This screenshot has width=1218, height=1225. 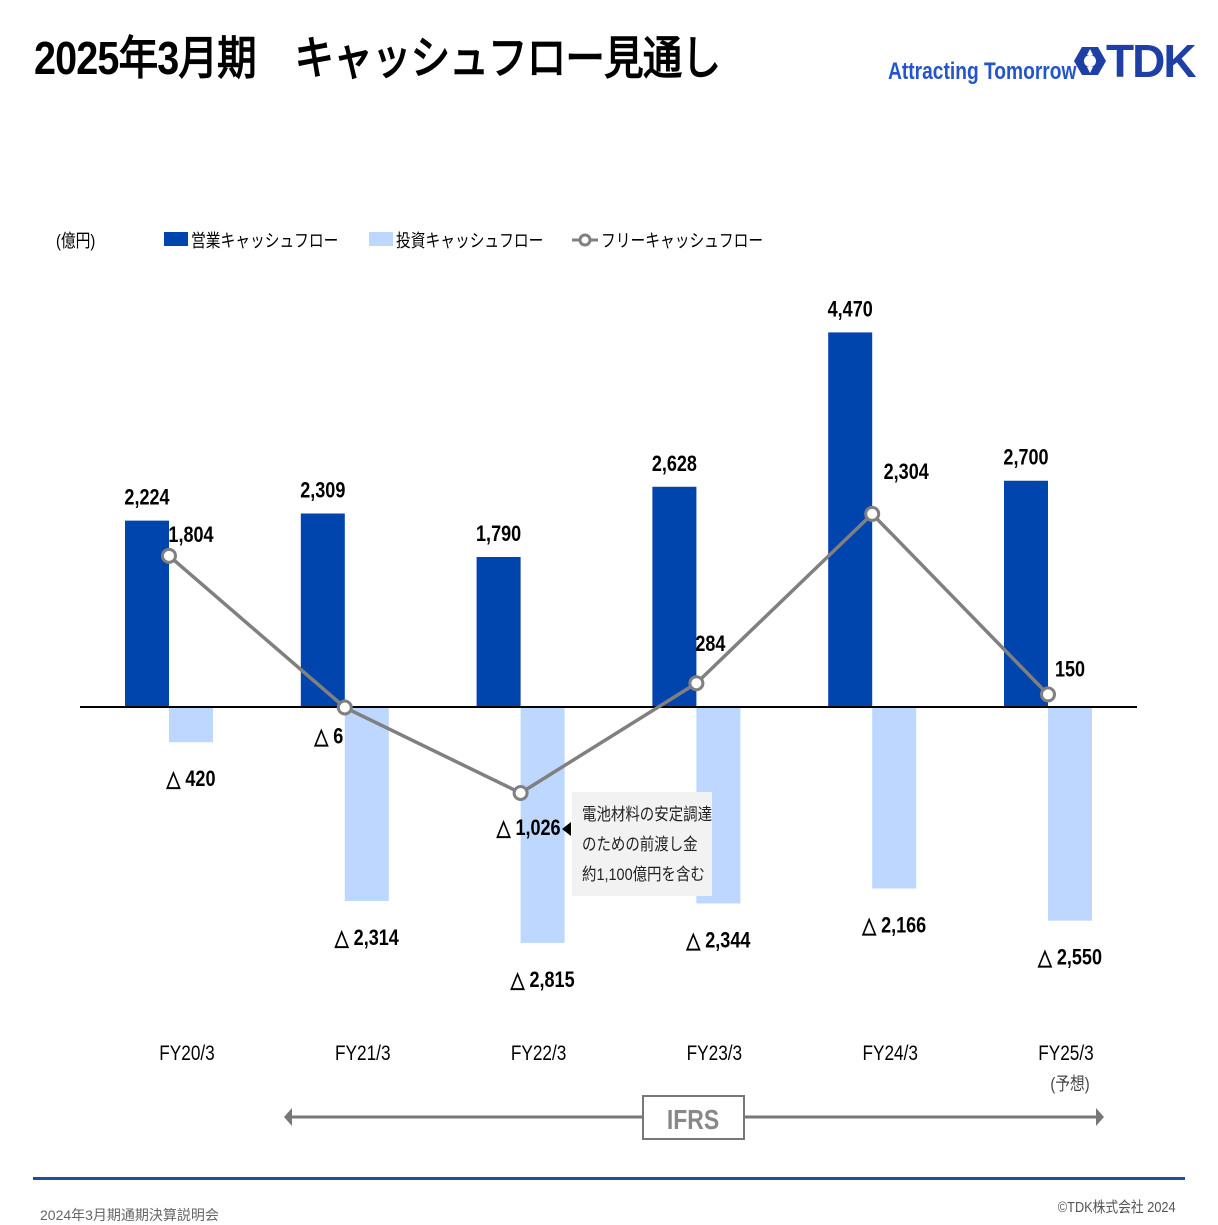 What do you see at coordinates (381, 239) in the screenshot?
I see `legend-swatch-investing` at bounding box center [381, 239].